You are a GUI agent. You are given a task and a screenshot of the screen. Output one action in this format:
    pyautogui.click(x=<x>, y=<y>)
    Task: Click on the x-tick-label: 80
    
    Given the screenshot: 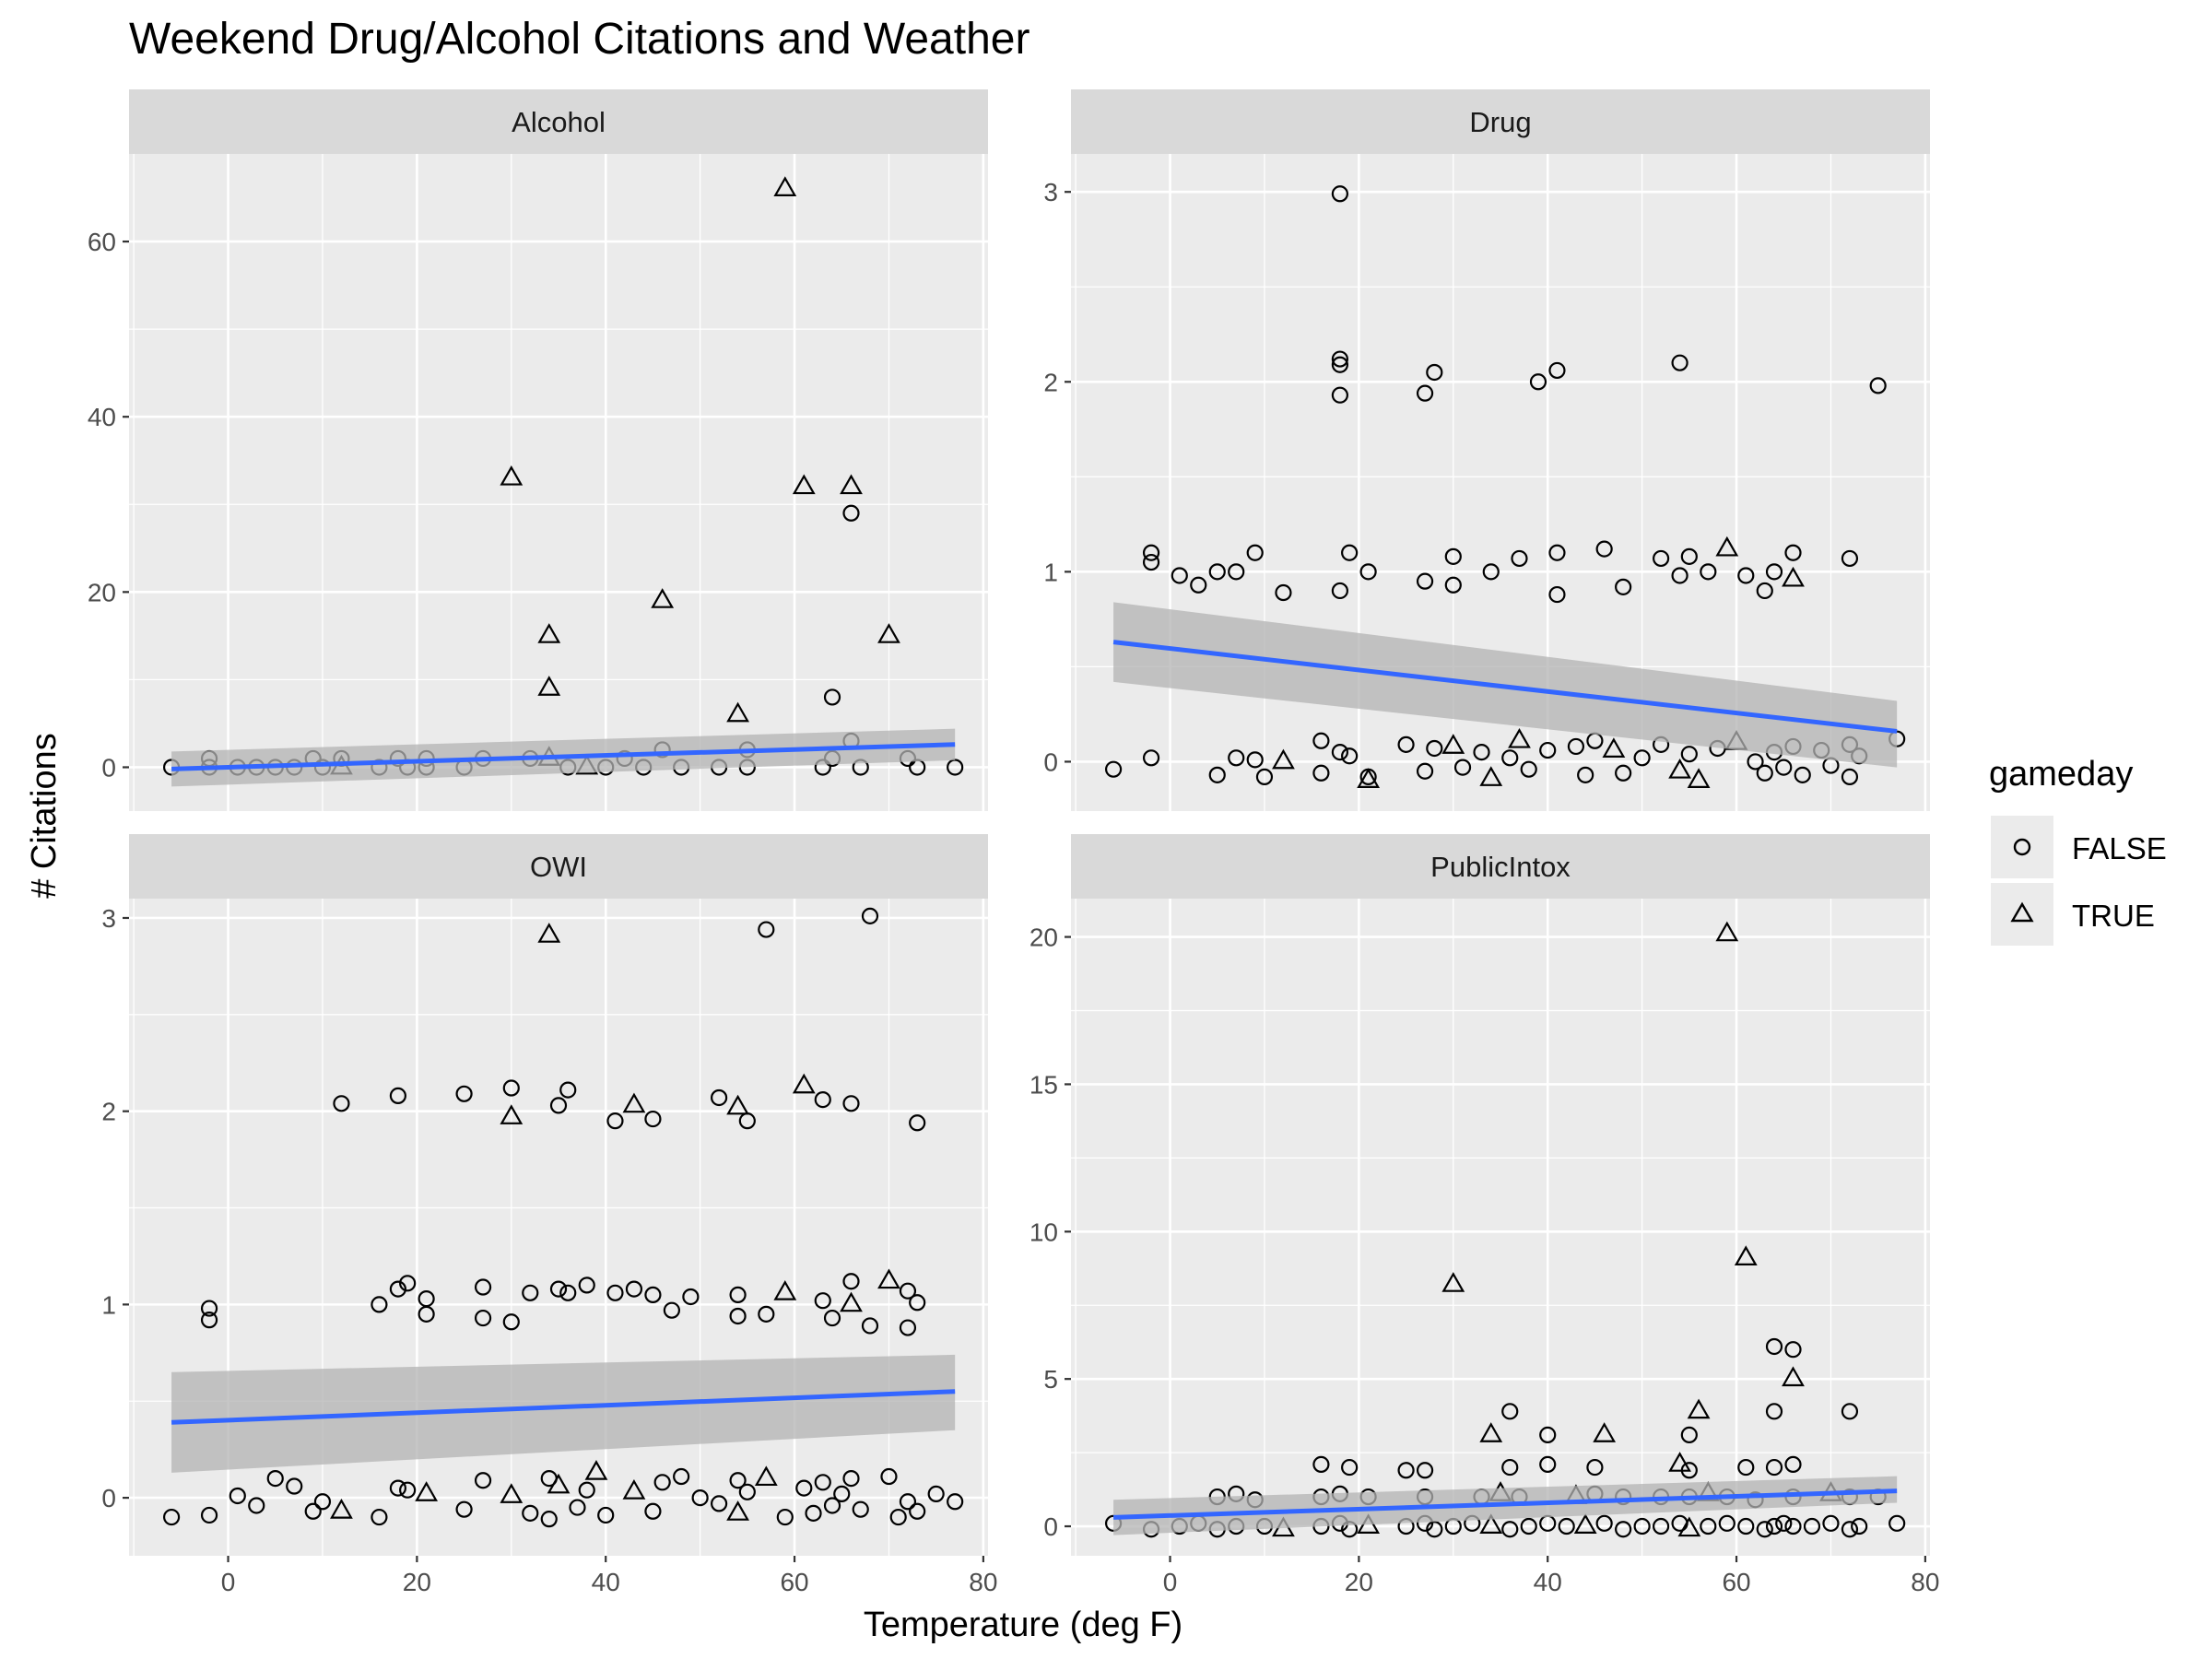 What is the action you would take?
    pyautogui.click(x=983, y=1582)
    